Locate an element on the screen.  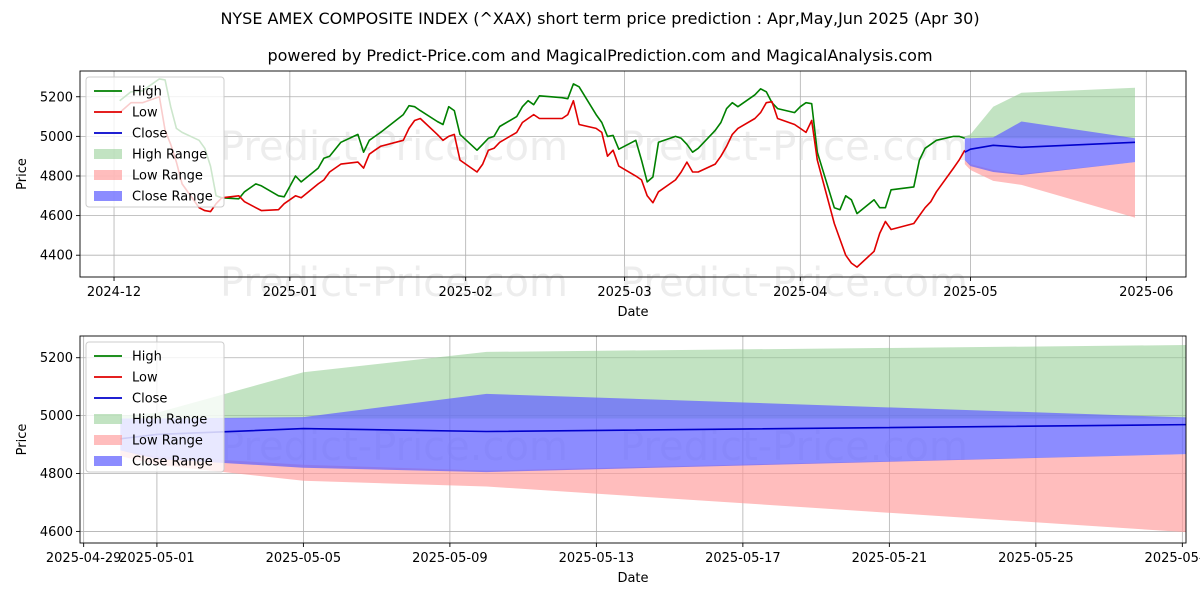
x-tick-label: 2025-05-25 is located at coordinates (1036, 558).